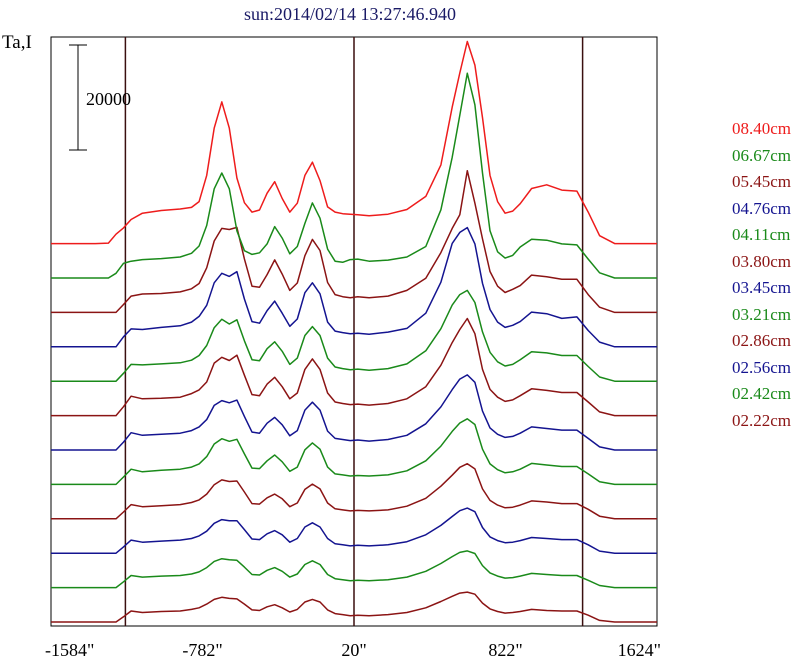 Image resolution: width=807 pixels, height=662 pixels. What do you see at coordinates (354, 569) in the screenshot?
I see `series-line-02.42cm` at bounding box center [354, 569].